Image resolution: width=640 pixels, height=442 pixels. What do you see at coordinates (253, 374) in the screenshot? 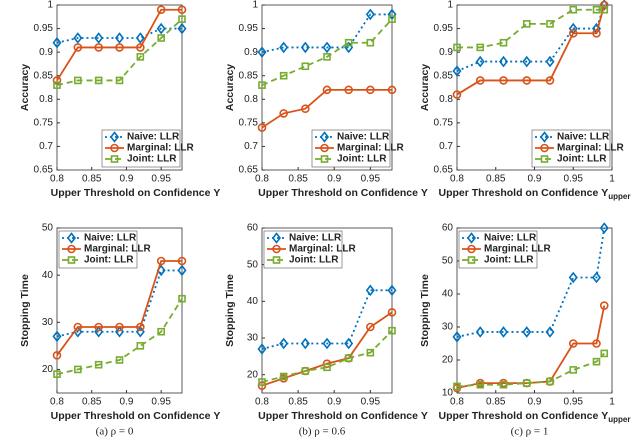
I see `y-tick-label: 20` at bounding box center [253, 374].